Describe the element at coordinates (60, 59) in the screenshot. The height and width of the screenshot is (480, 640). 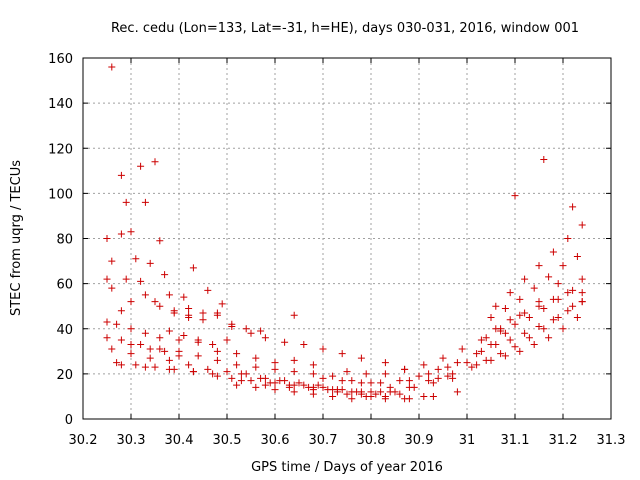
I see `y-tick-label: 160` at that location.